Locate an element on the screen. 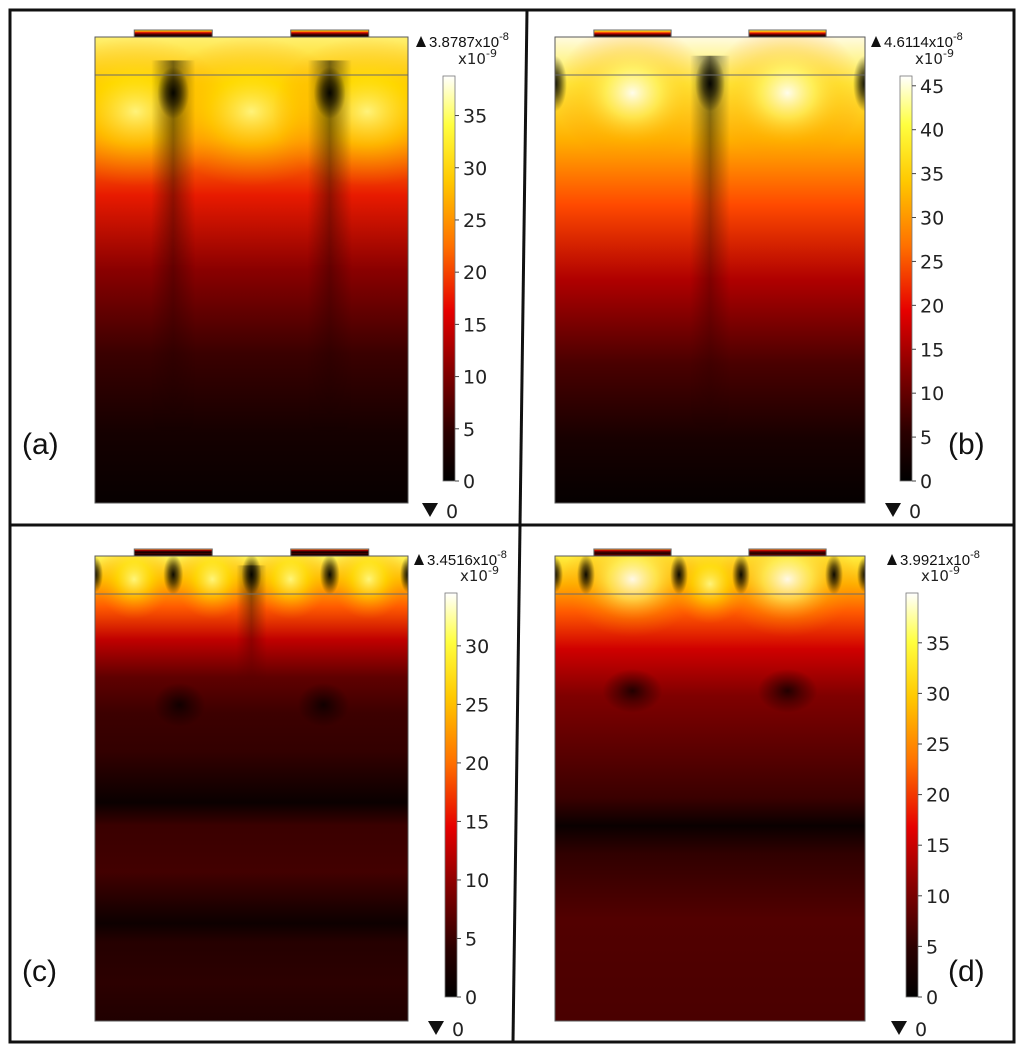 The height and width of the screenshot is (1052, 1024). panel-label: (c) is located at coordinates (39, 971).